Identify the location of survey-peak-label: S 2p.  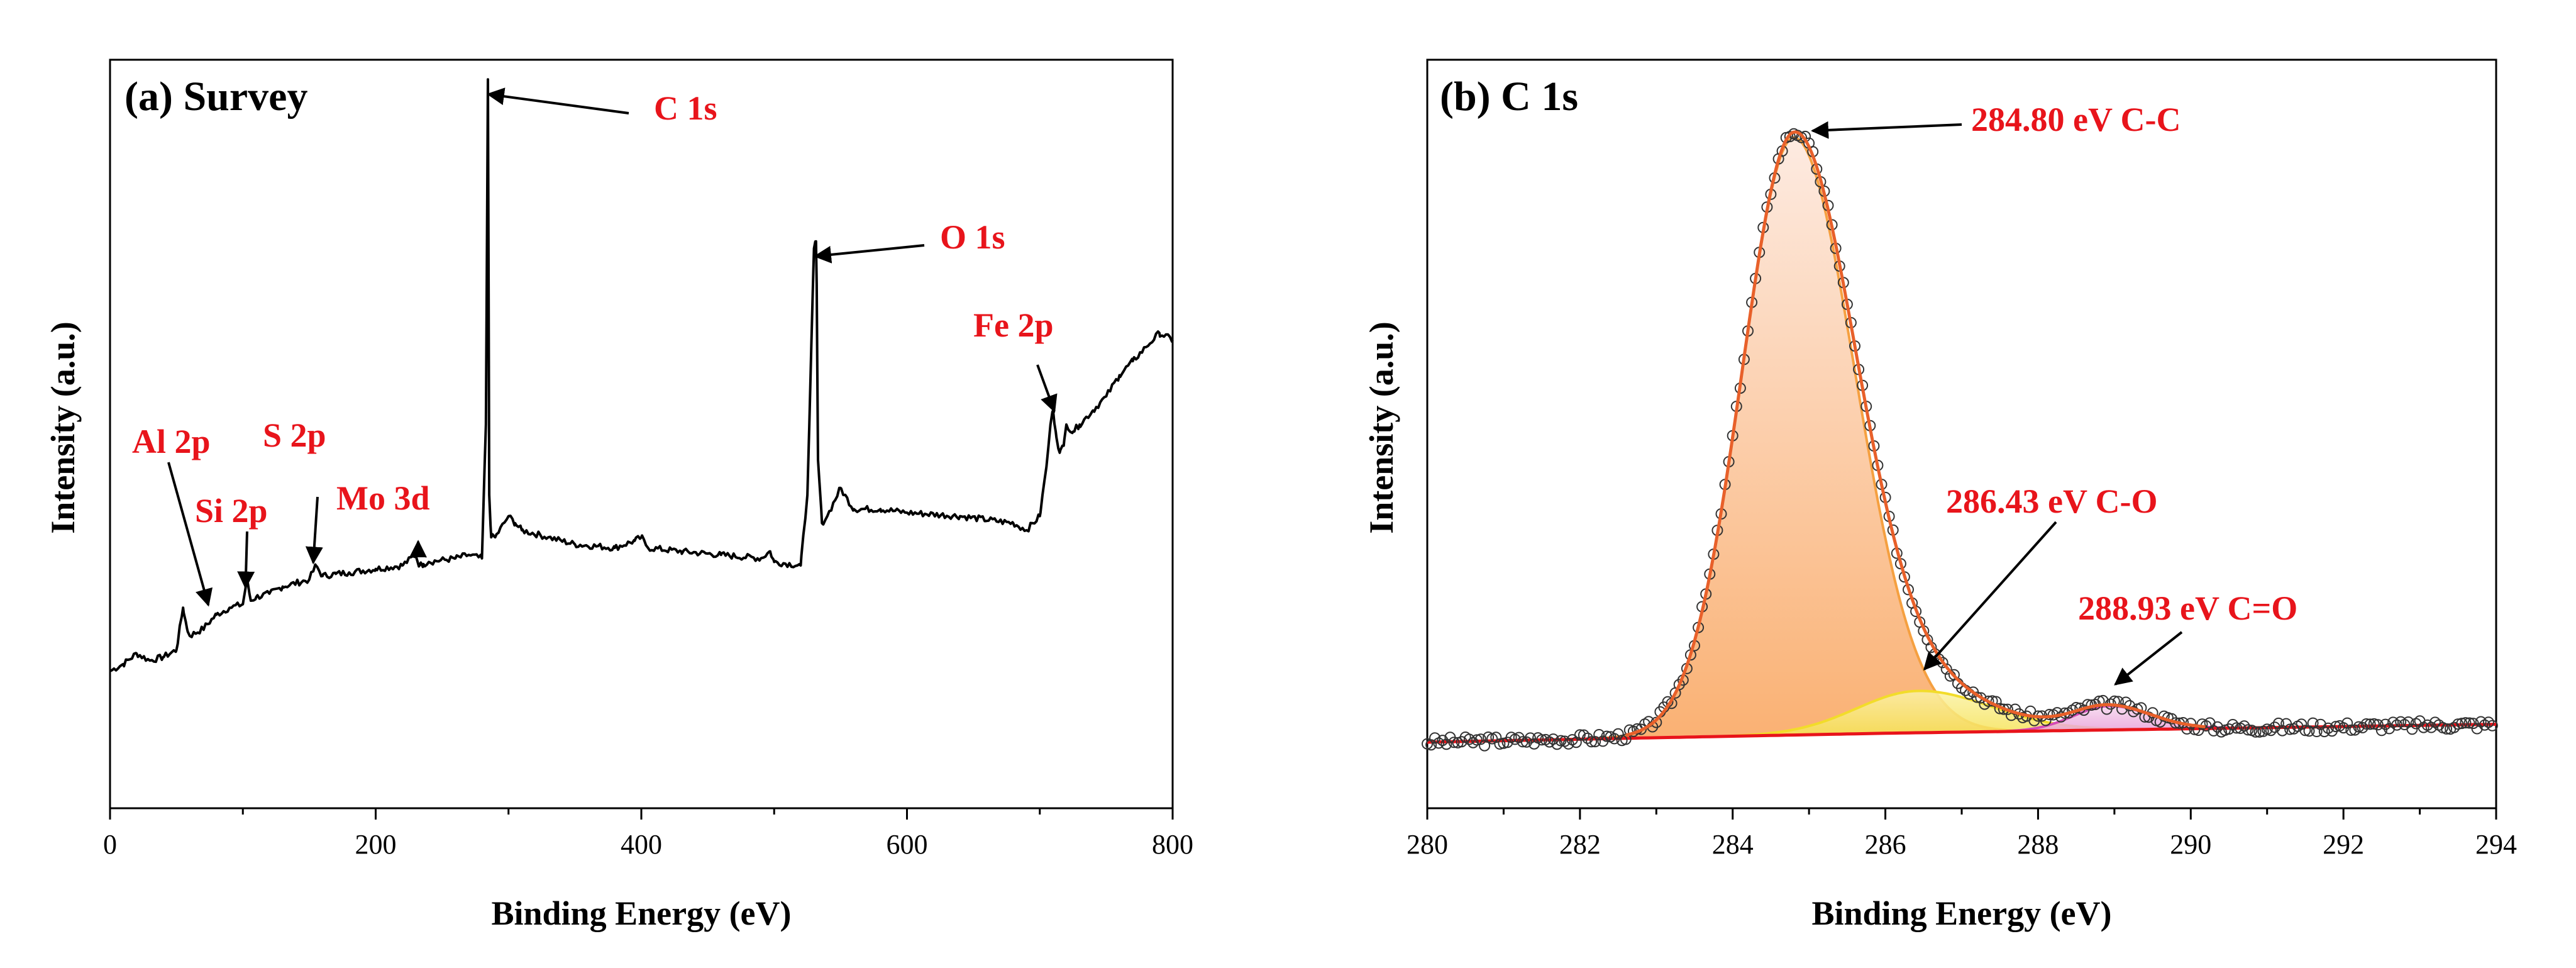
(294, 435).